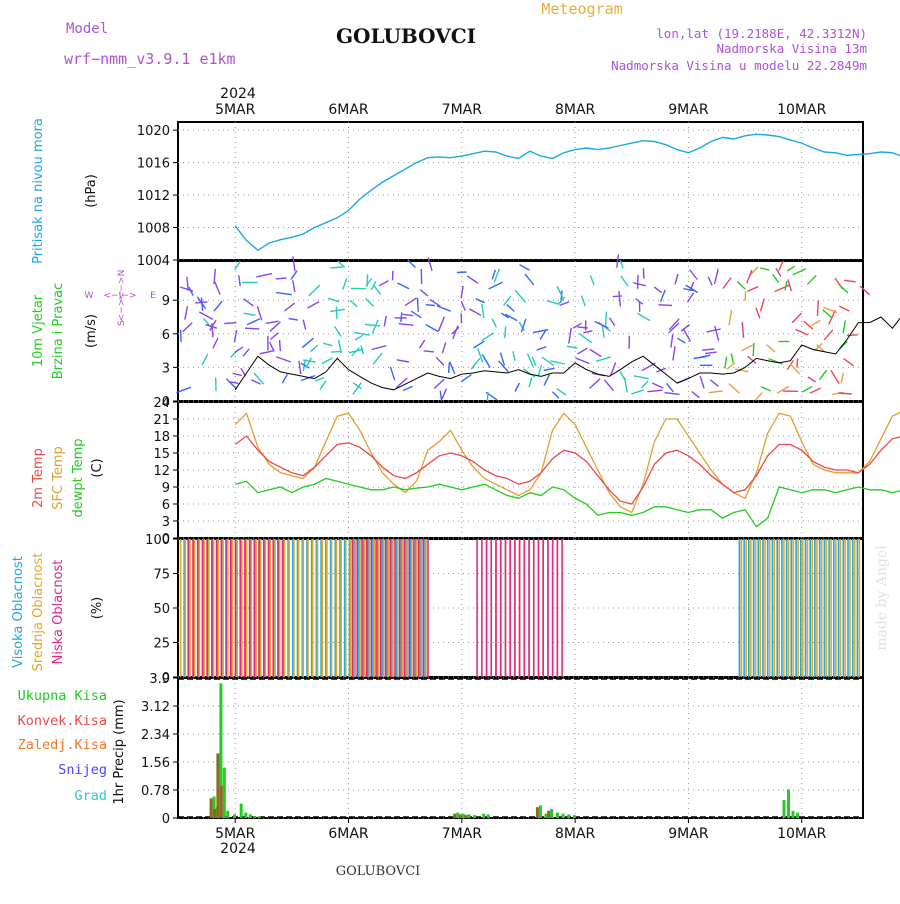 The height and width of the screenshot is (904, 900). Describe the element at coordinates (78, 477) in the screenshot. I see `temp-dewpt-label: dewpt Temp` at that location.